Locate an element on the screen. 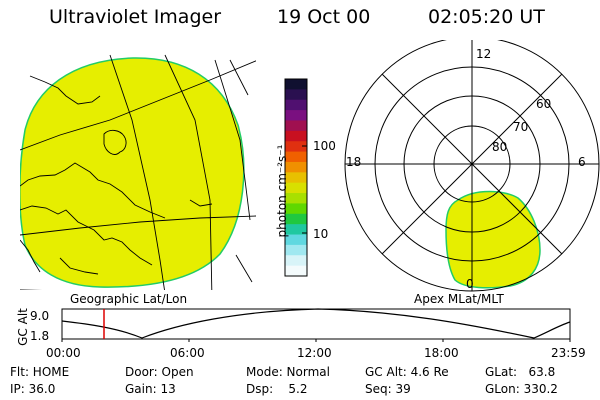 The image size is (600, 400). info-seq: Seq: 39 is located at coordinates (388, 389).